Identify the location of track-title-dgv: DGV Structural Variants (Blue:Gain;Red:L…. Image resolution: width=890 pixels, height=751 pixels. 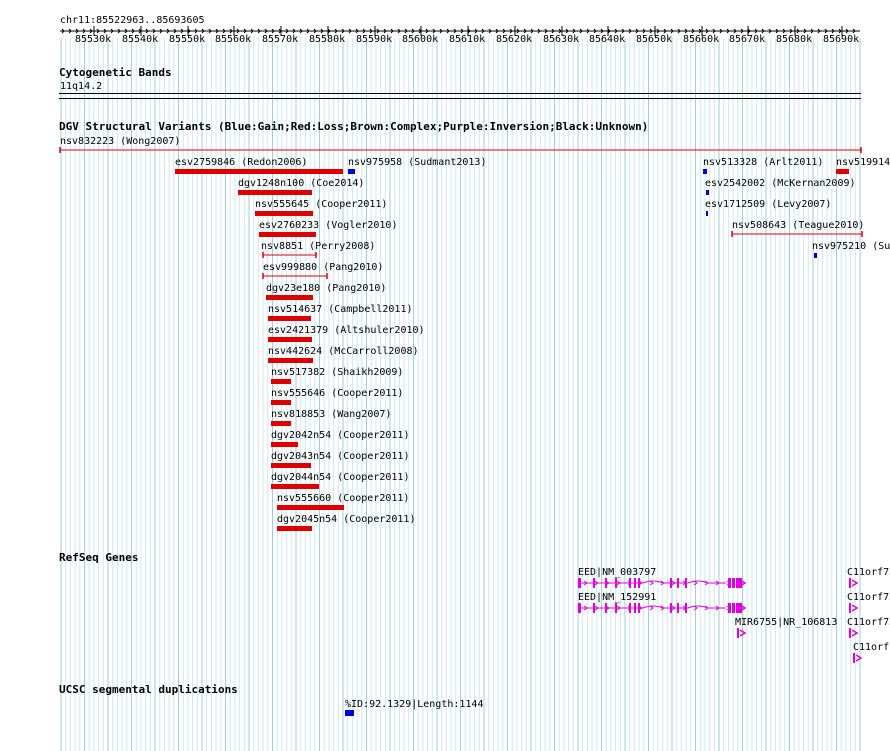
(354, 126).